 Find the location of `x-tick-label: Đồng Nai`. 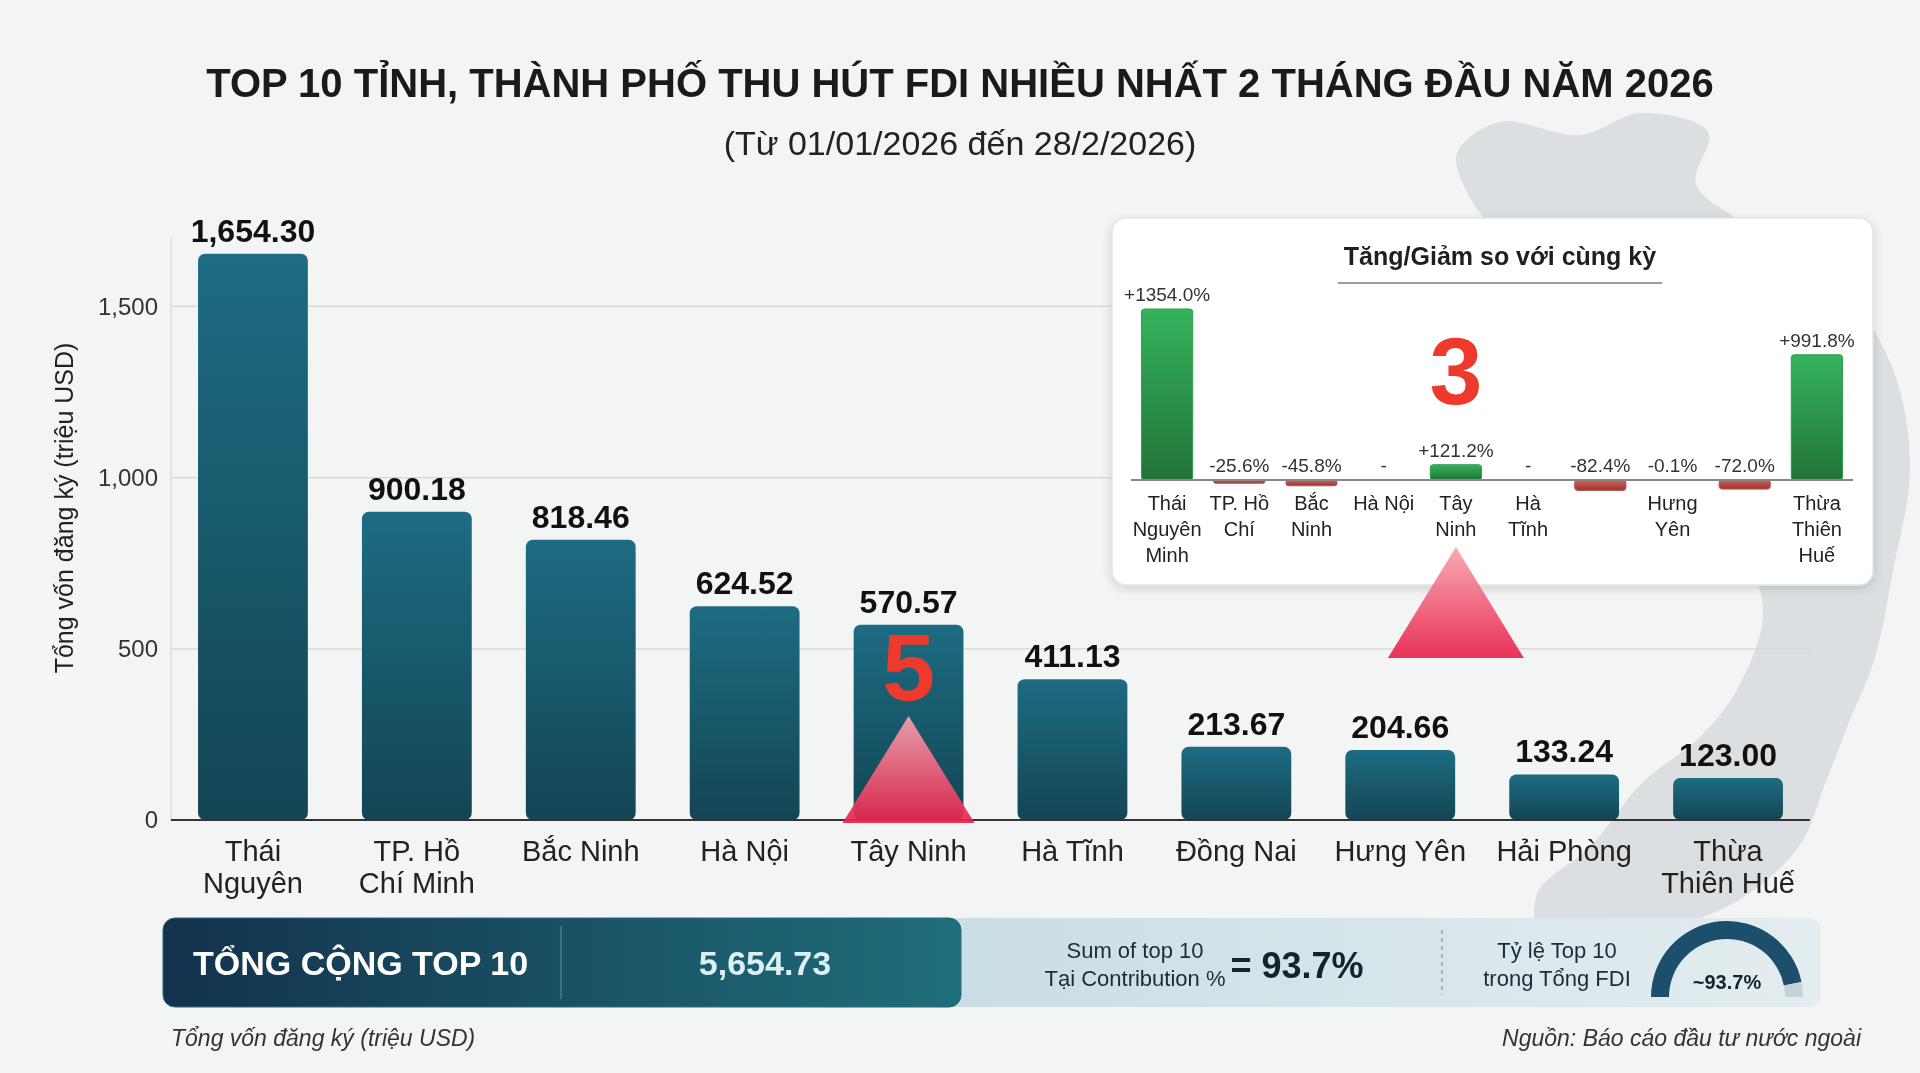

x-tick-label: Đồng Nai is located at coordinates (1236, 851).